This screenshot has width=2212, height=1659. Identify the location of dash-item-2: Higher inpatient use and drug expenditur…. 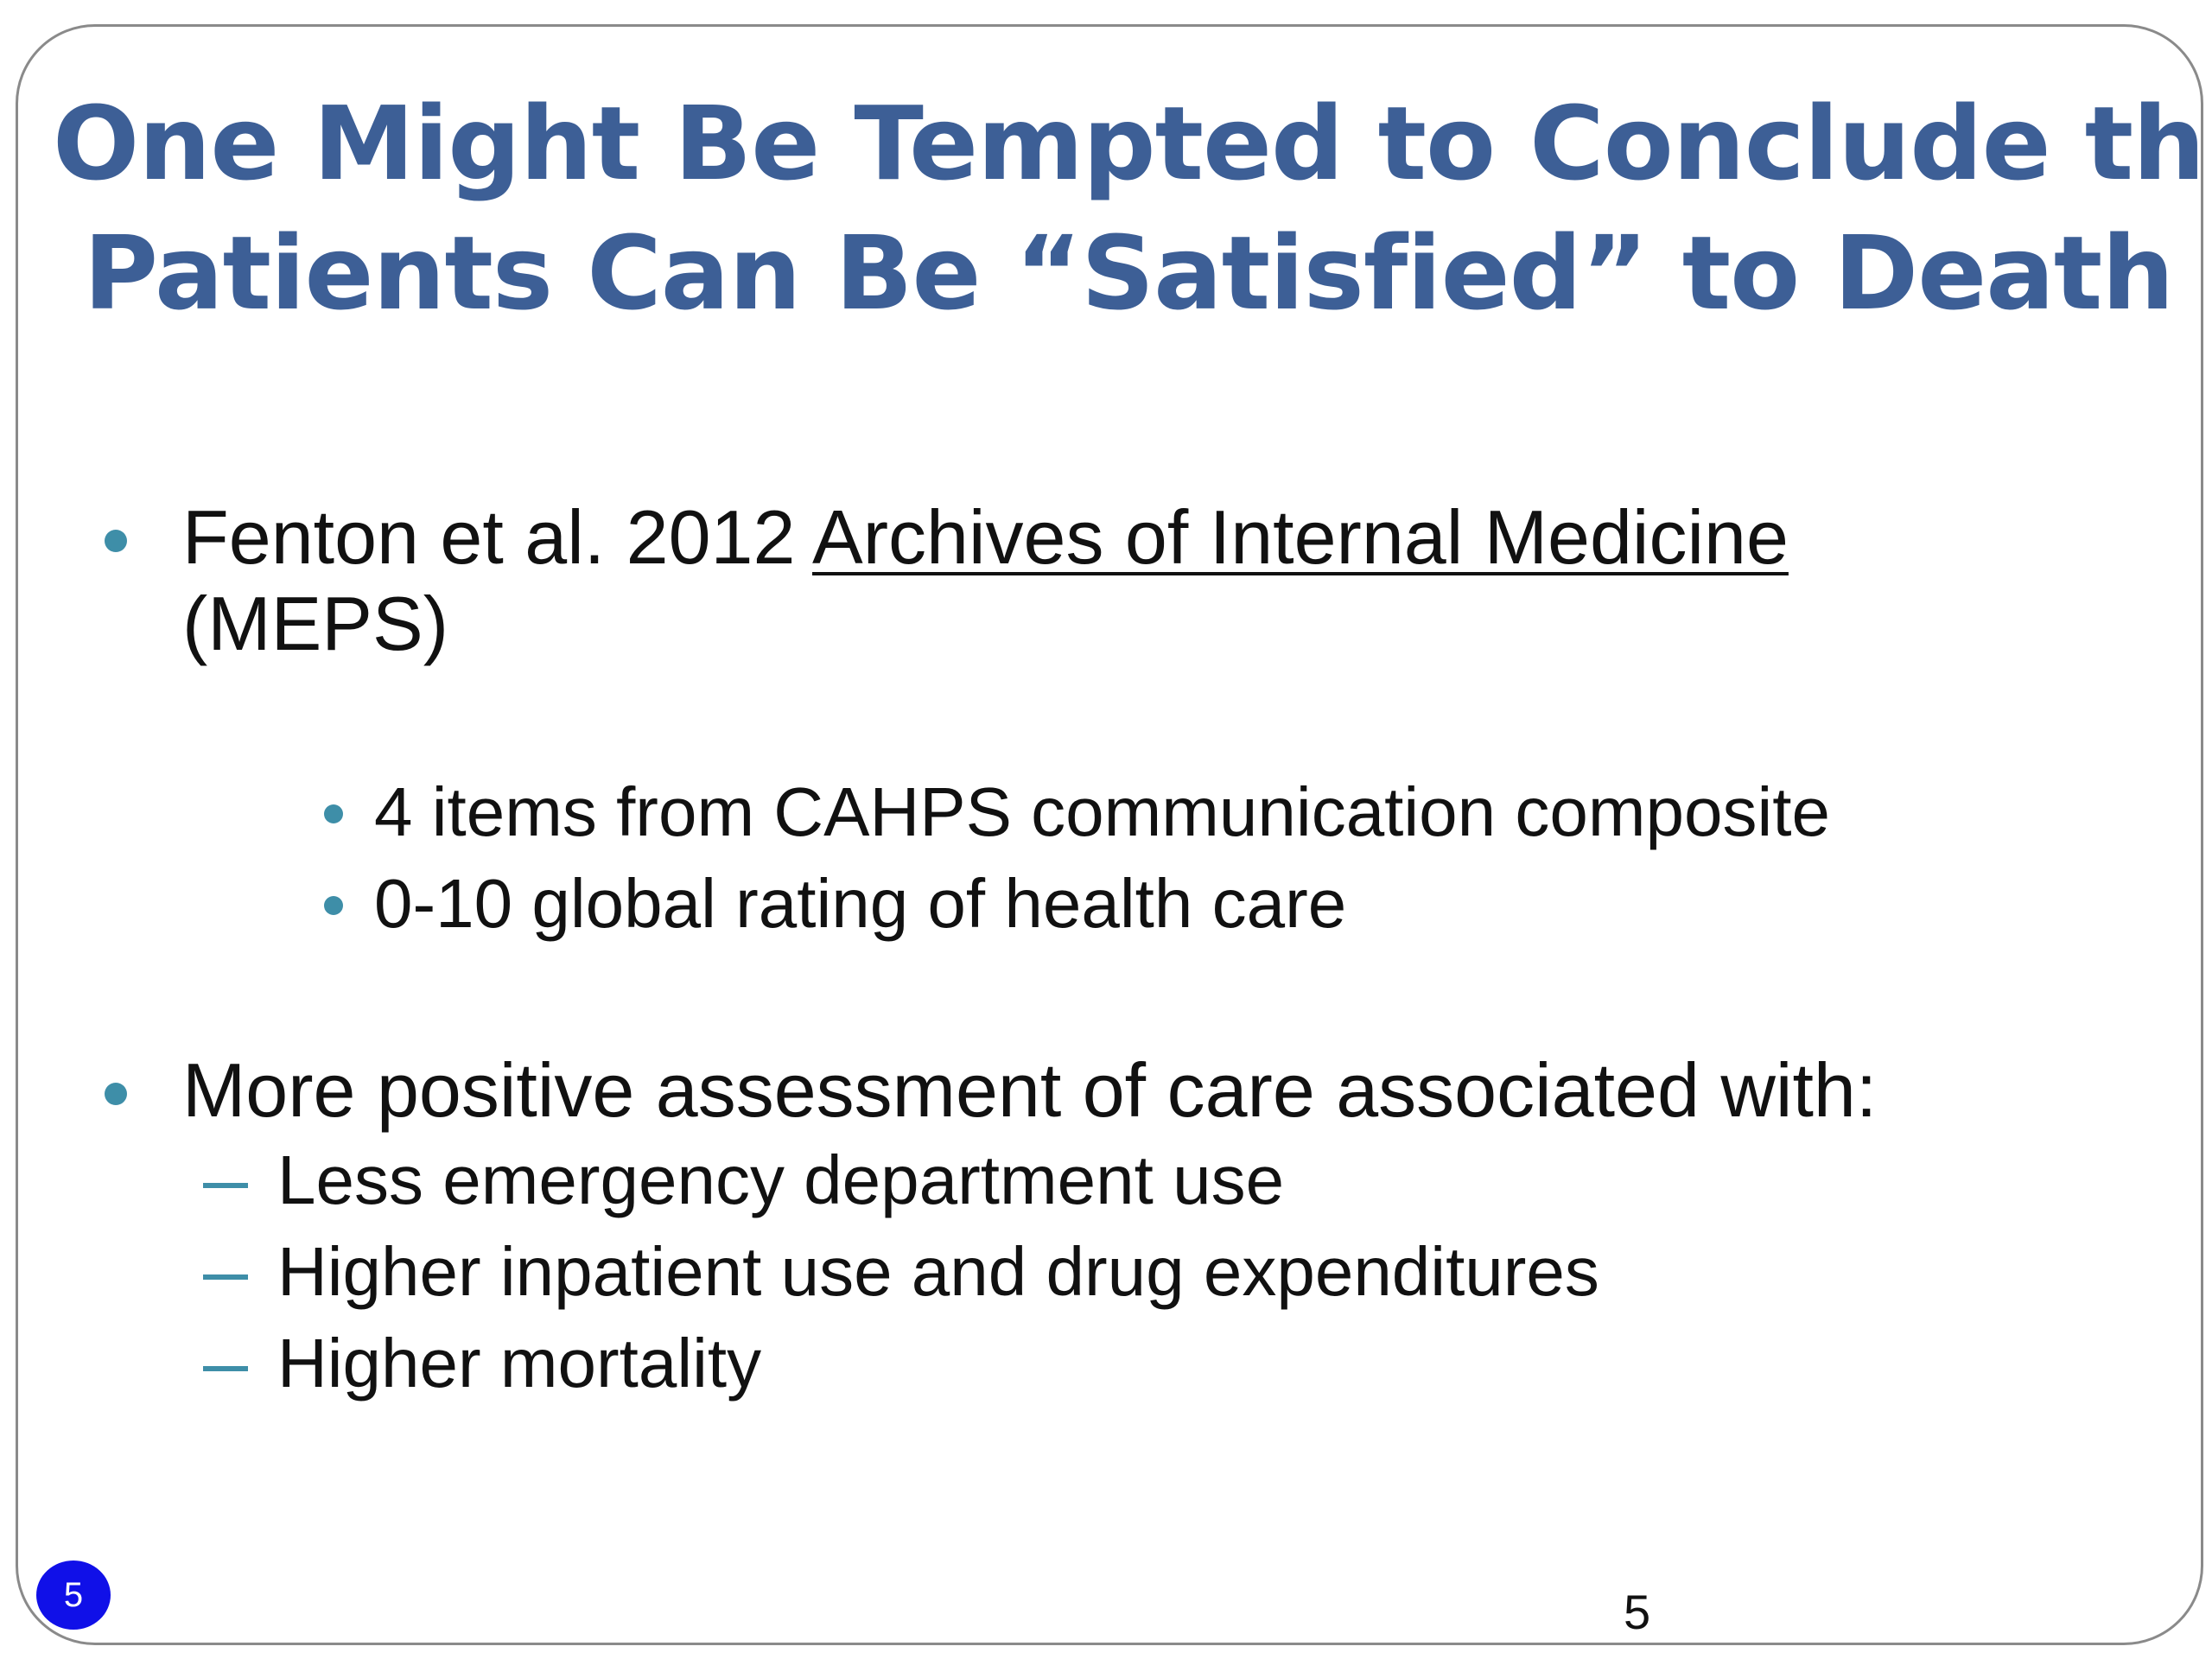
(938, 1271).